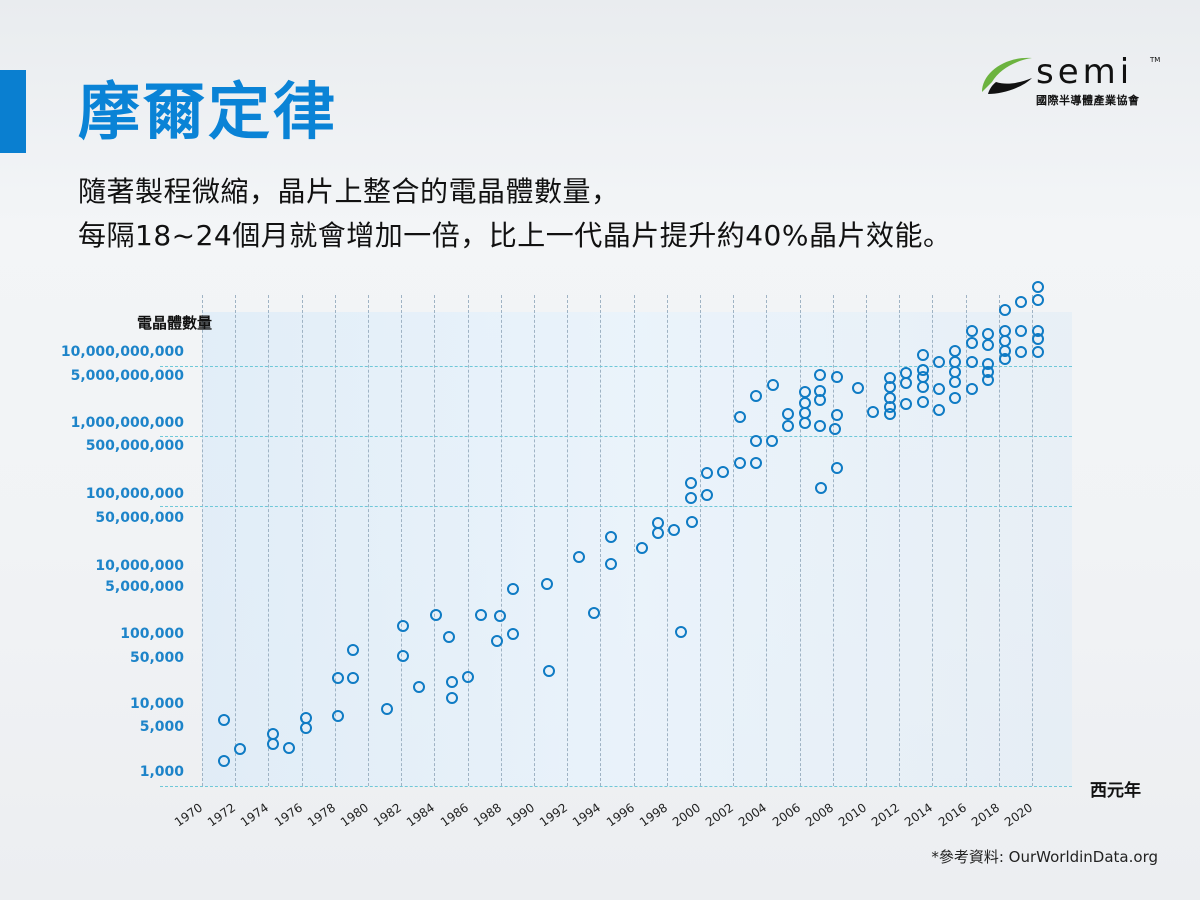 Image resolution: width=1200 pixels, height=900 pixels. I want to click on y-tick-label: 5,000, so click(161, 727).